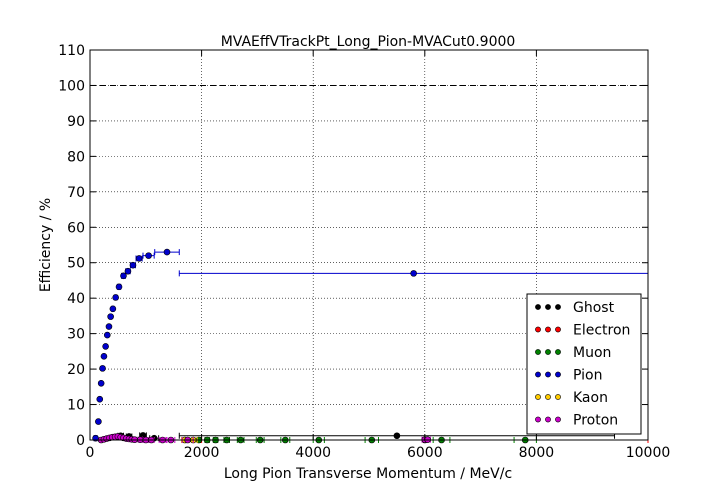  Describe the element at coordinates (397, 436) in the screenshot. I see `ghost-point` at that location.